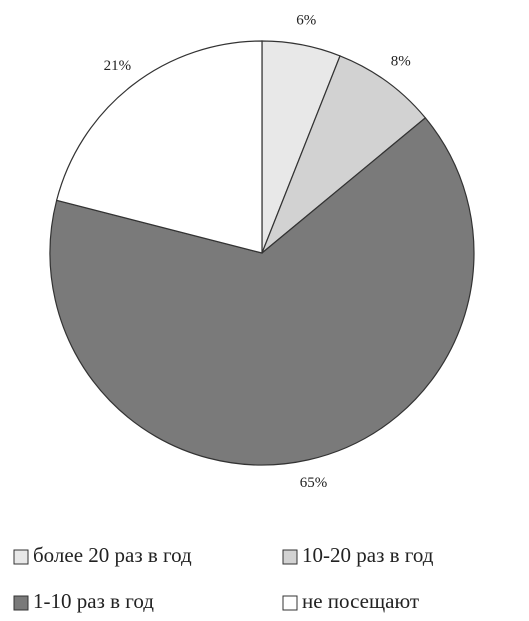  Describe the element at coordinates (112, 555) in the screenshot. I see `legend-label: более 20 раз в год` at that location.